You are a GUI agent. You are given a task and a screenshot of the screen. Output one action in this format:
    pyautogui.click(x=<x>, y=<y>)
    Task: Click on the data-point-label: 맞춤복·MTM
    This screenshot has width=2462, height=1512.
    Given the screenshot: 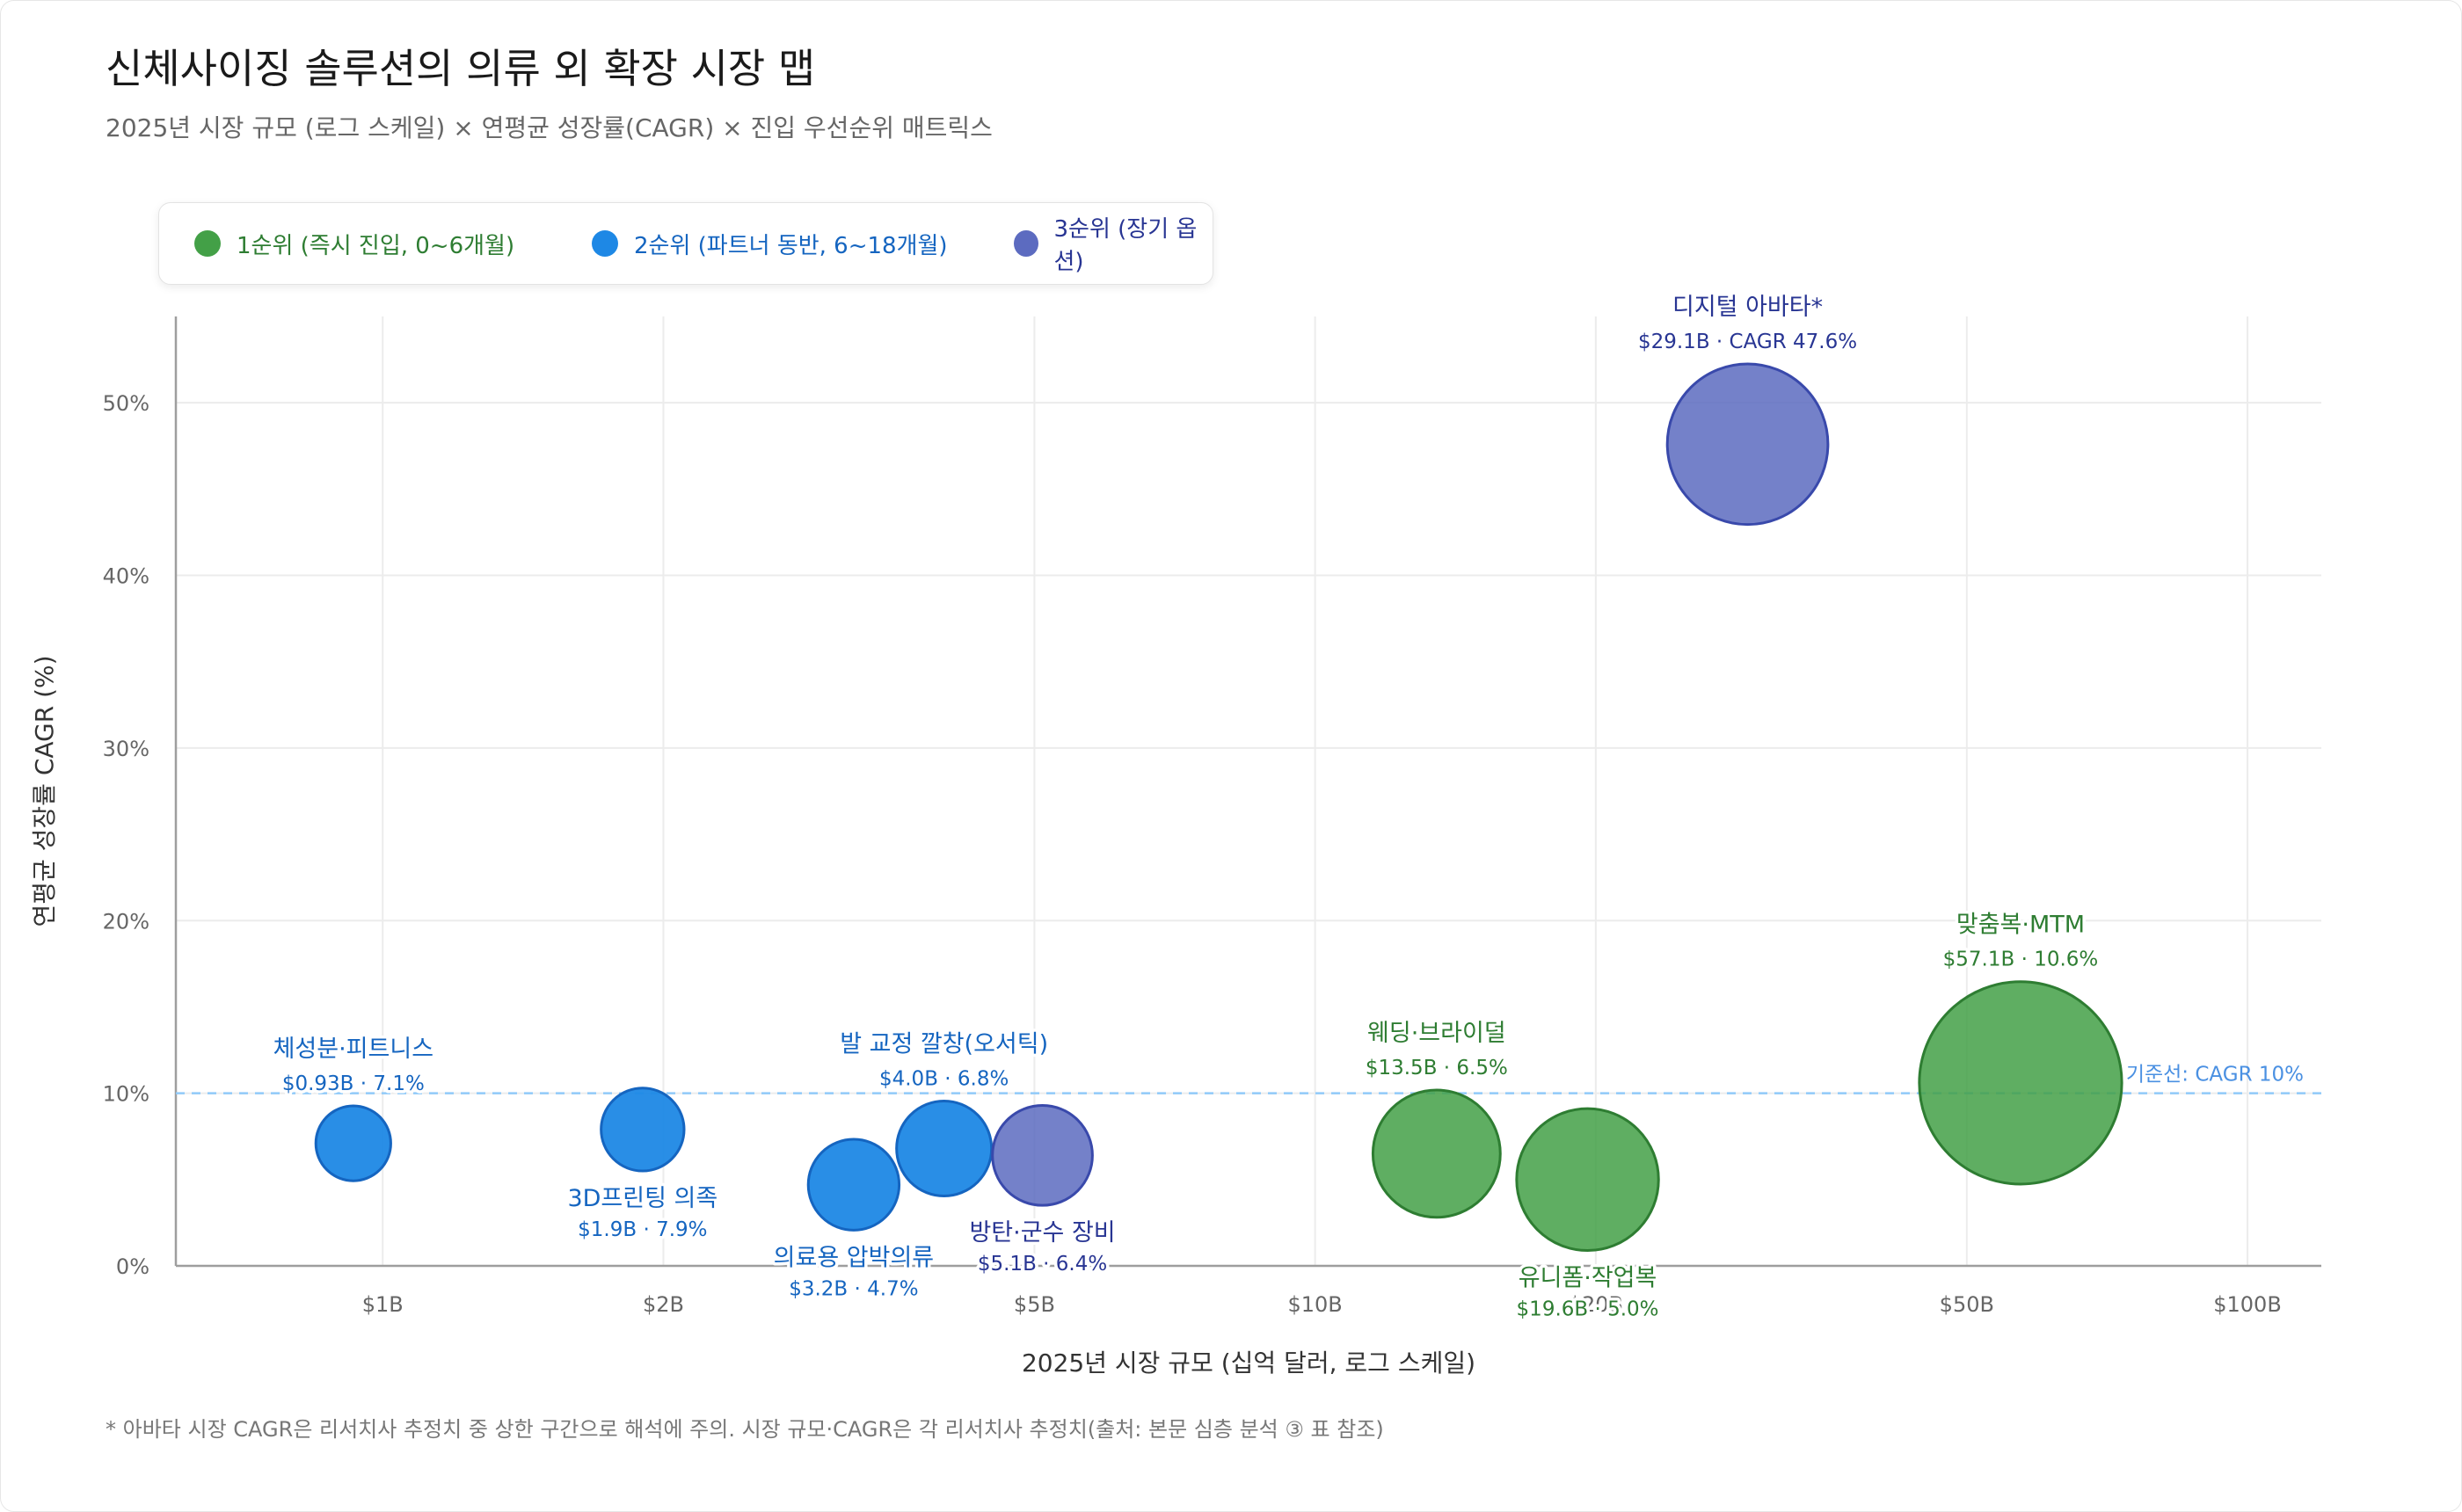 What is the action you would take?
    pyautogui.click(x=2020, y=926)
    